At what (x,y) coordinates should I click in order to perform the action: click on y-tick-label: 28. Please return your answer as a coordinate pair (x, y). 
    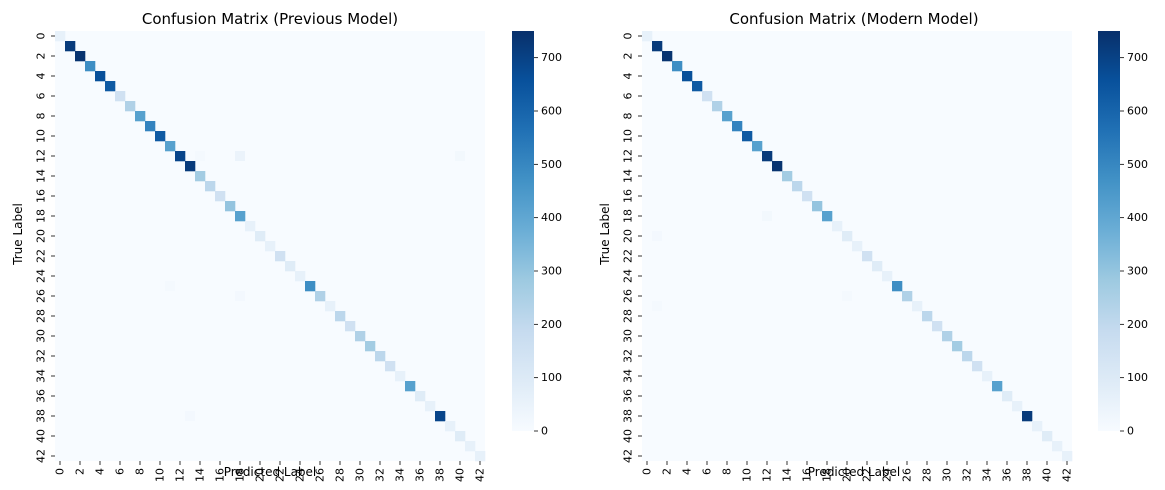
    Looking at the image, I should click on (41, 316).